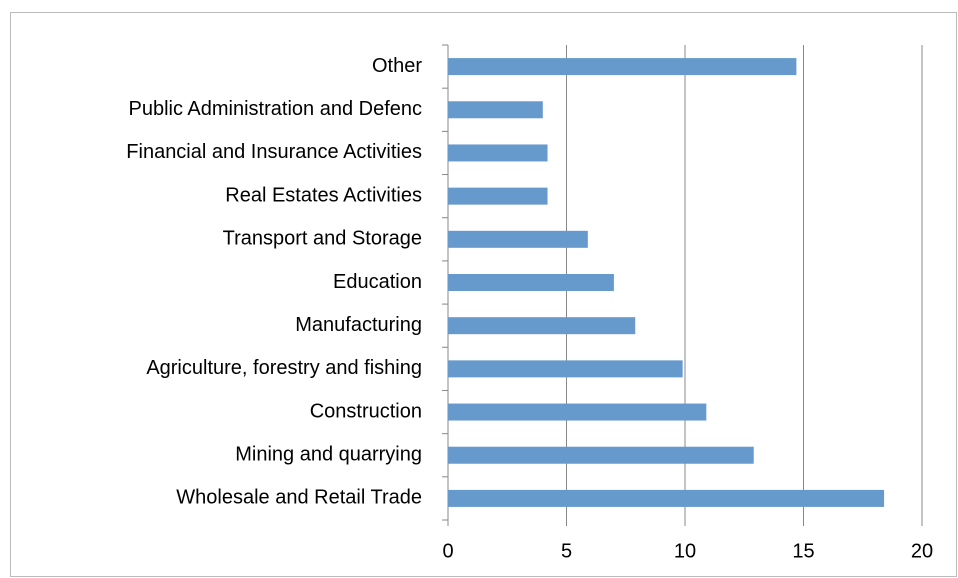 Image resolution: width=958 pixels, height=578 pixels. Describe the element at coordinates (922, 551) in the screenshot. I see `x-tick-label: 20` at that location.